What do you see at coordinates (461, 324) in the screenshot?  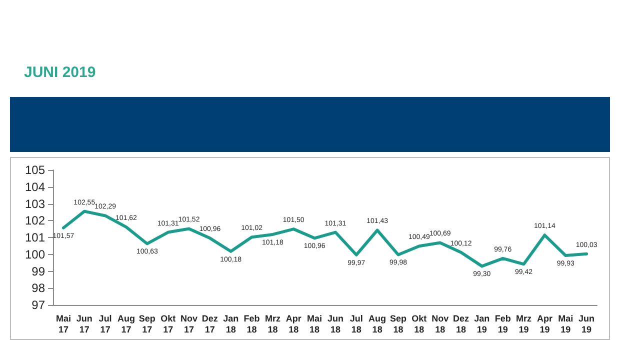 I see `x-tick-label: Dez 18` at bounding box center [461, 324].